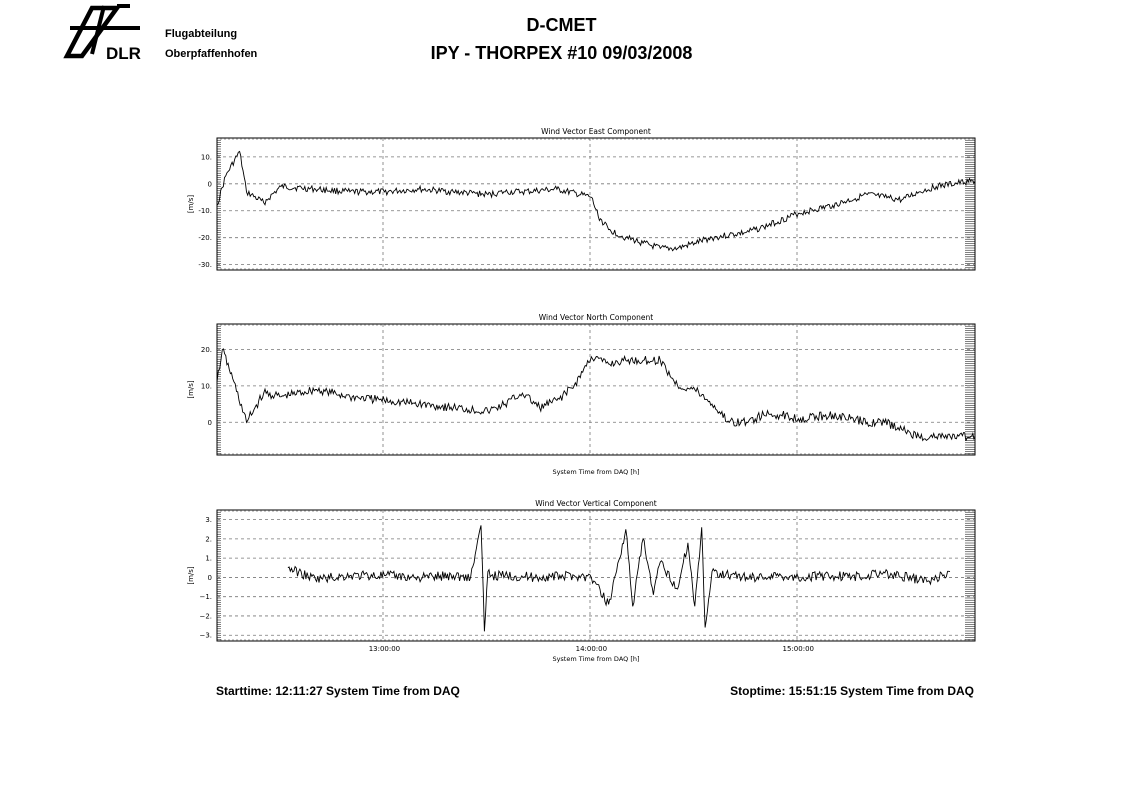 This screenshot has width=1123, height=793. What do you see at coordinates (596, 131) in the screenshot?
I see `chart-title: Wind Vector East Component` at bounding box center [596, 131].